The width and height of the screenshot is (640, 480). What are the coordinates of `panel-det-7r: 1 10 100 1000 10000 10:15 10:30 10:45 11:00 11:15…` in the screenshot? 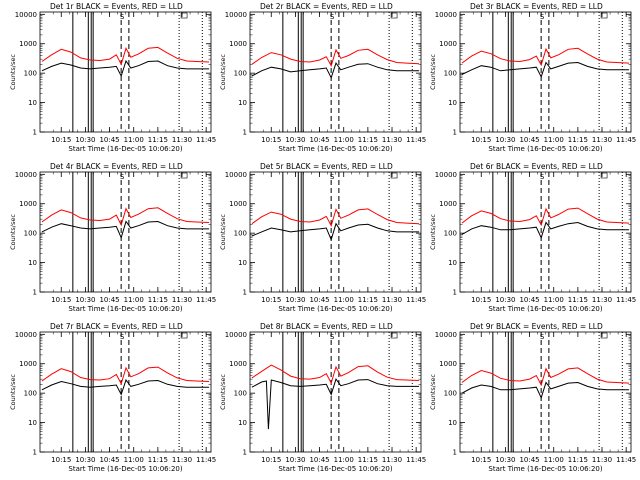 It's located at (112, 397).